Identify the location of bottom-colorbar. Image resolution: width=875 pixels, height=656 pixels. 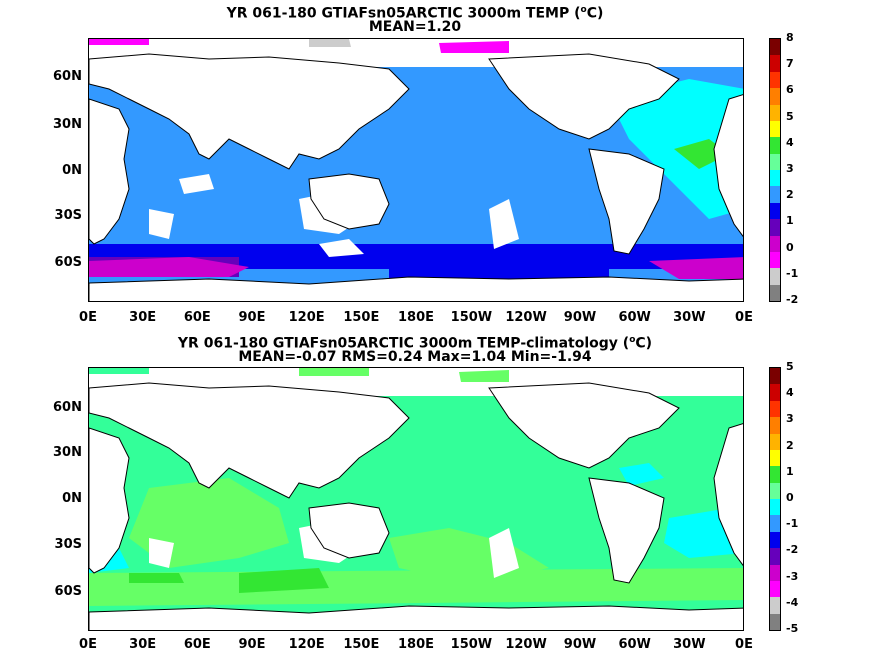
(775, 499).